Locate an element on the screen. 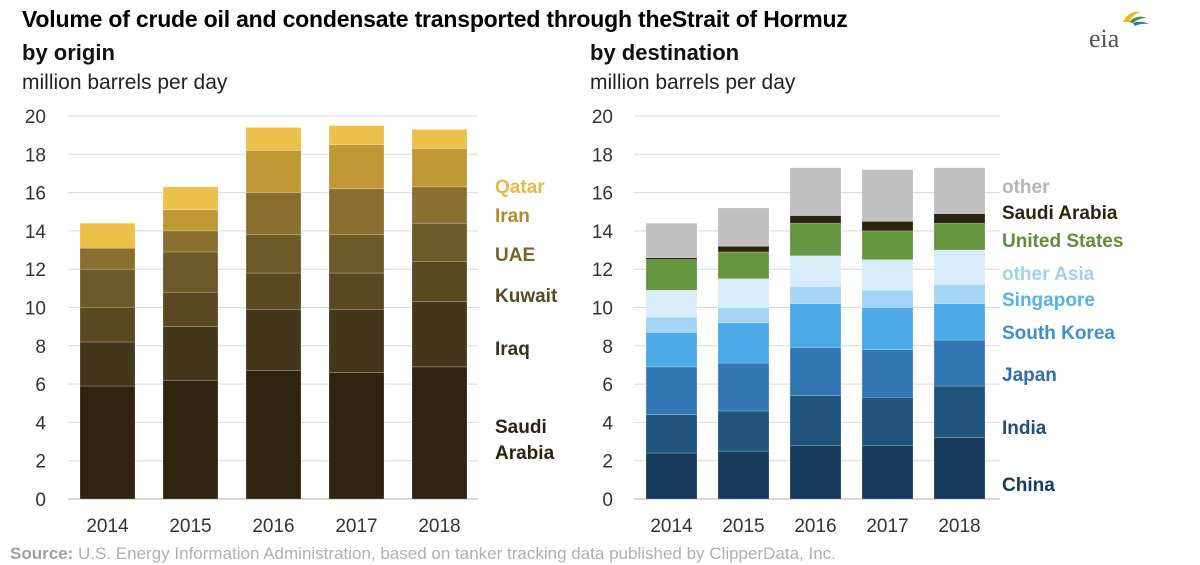  source-label: Source: is located at coordinates (42, 553).